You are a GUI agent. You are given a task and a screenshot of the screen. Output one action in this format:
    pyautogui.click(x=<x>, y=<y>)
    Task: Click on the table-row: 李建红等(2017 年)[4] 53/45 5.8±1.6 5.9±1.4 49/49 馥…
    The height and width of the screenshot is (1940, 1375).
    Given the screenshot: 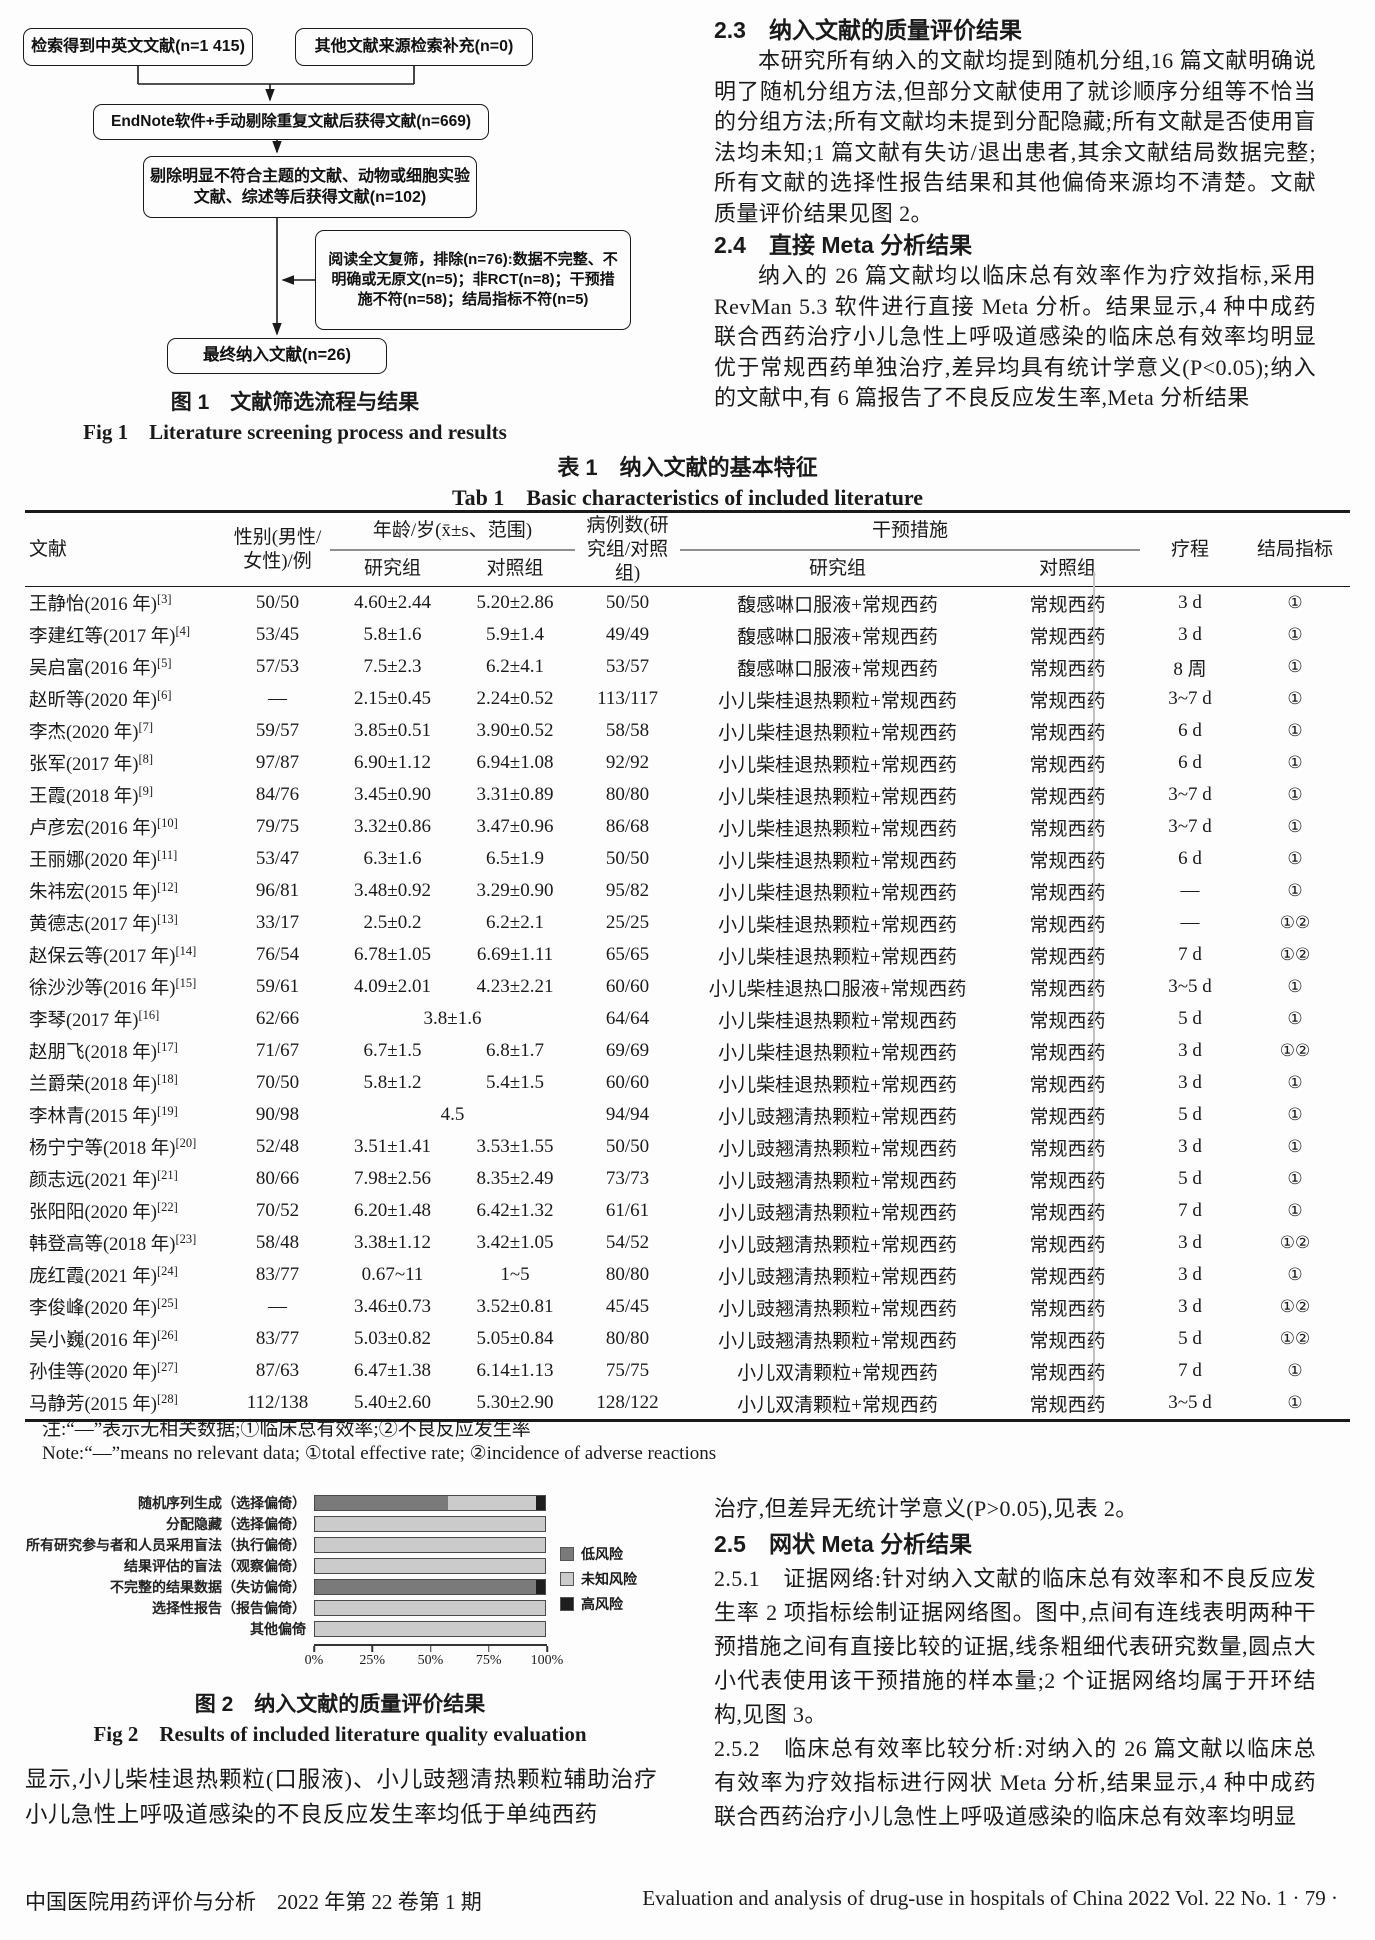 What is the action you would take?
    pyautogui.click(x=687, y=635)
    